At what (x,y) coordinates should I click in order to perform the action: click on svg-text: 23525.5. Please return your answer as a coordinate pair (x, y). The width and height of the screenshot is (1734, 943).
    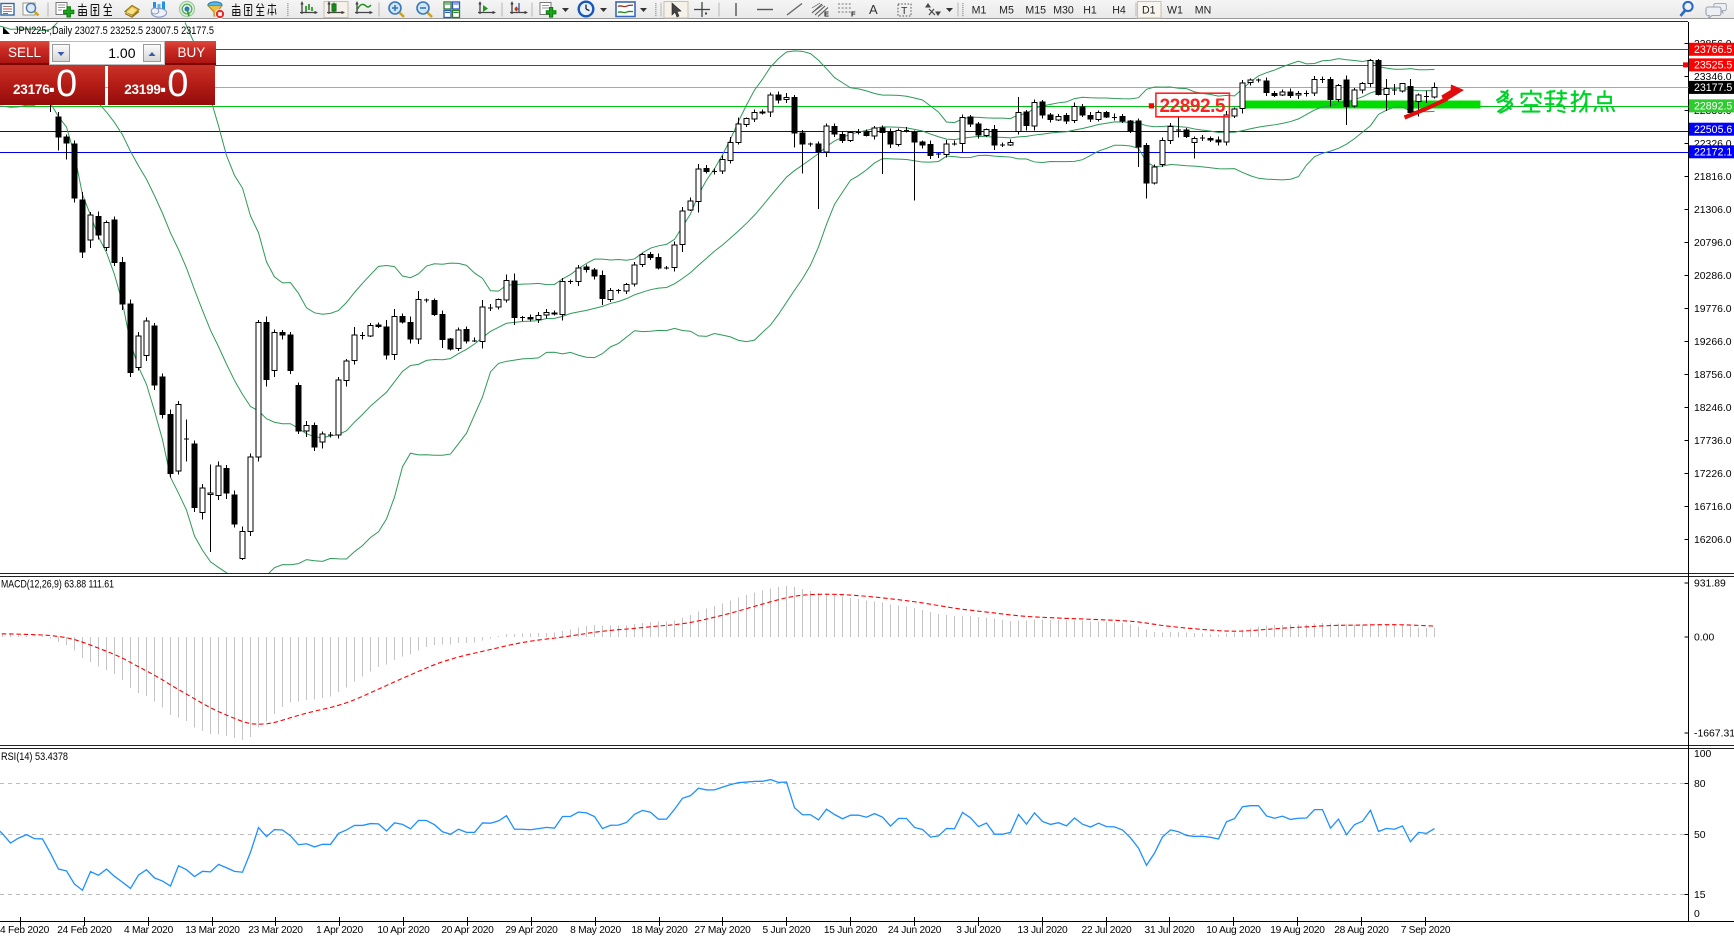
    Looking at the image, I should click on (1713, 66).